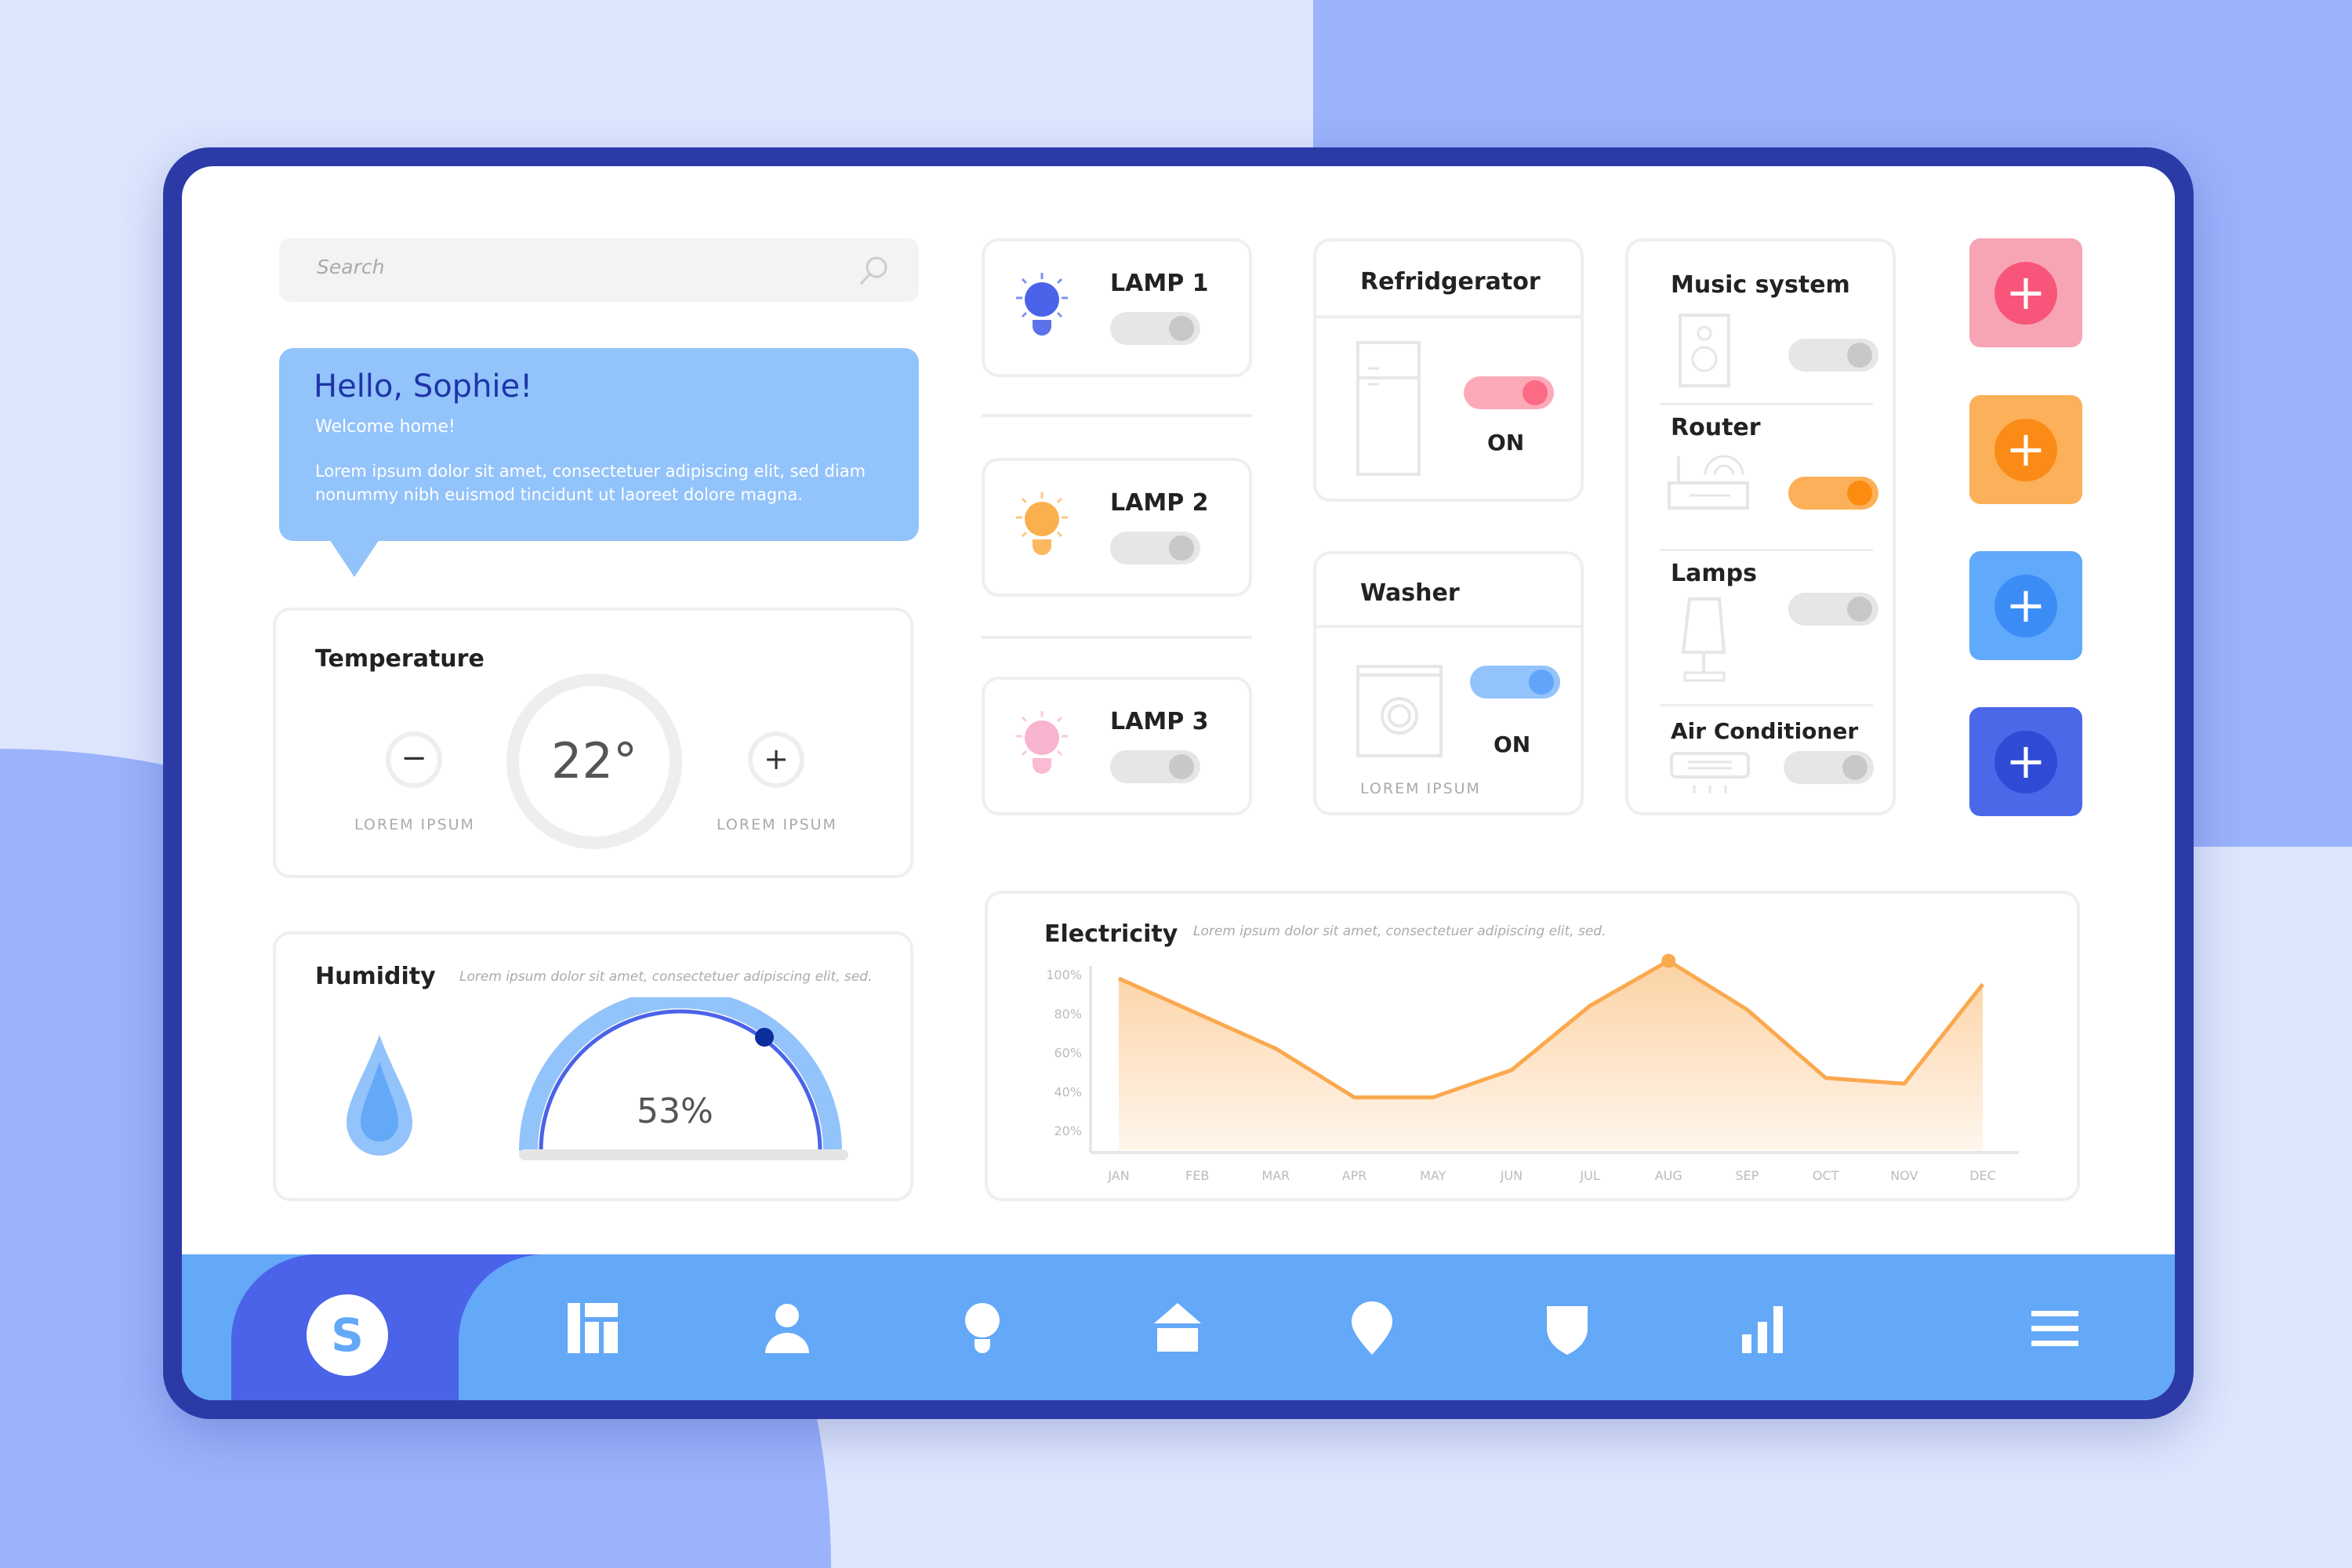  I want to click on lamp-card: LAMP 1, so click(1117, 307).